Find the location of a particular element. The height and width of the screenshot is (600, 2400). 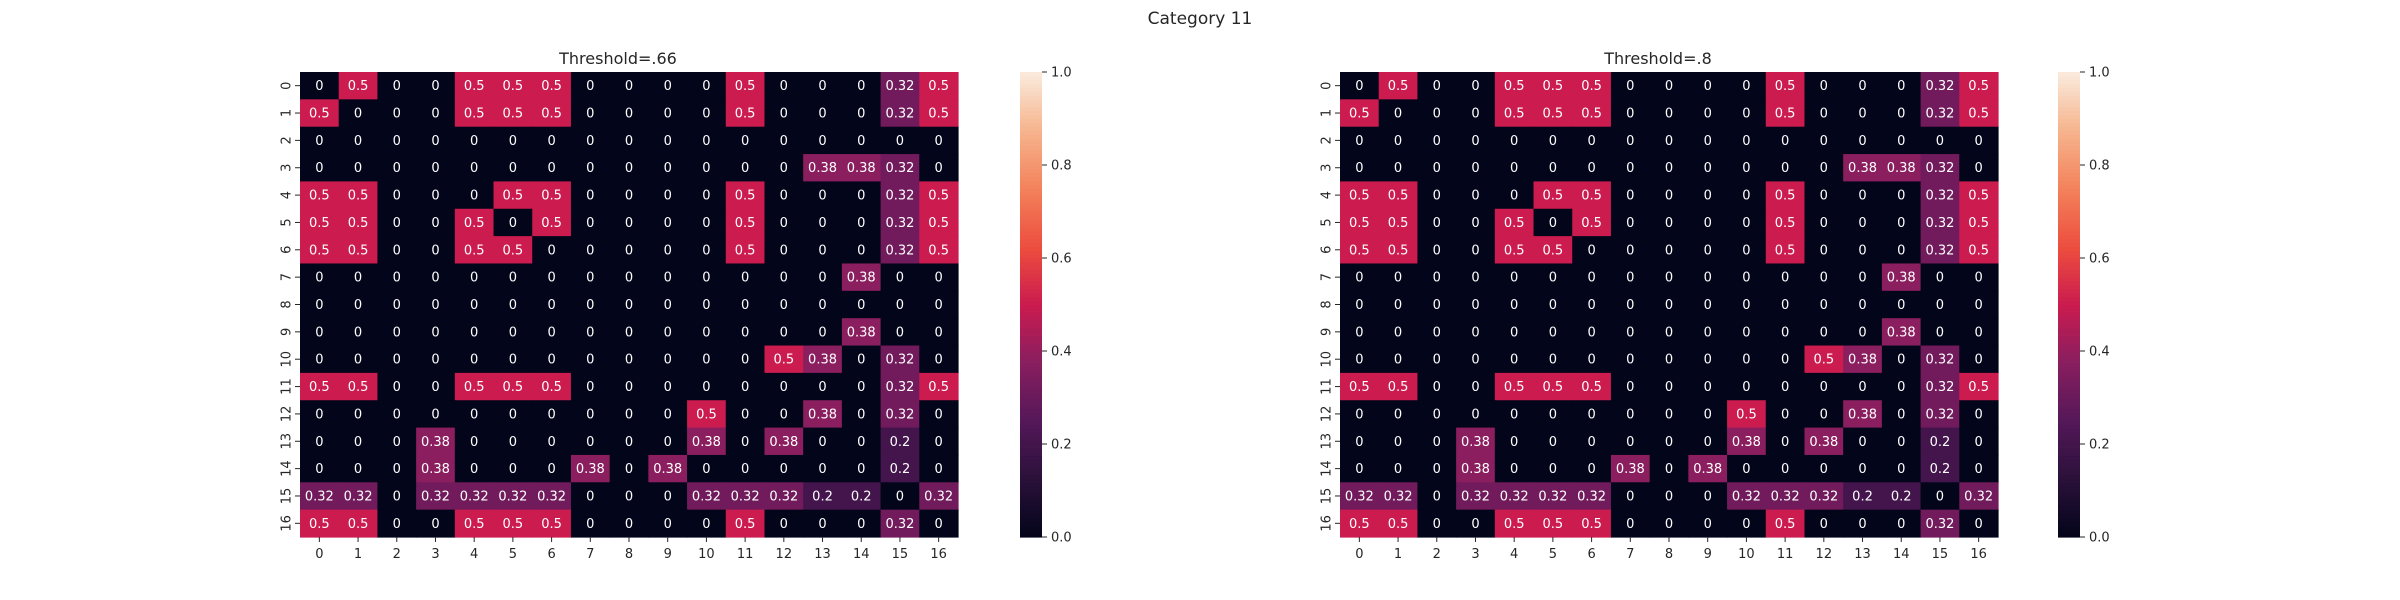

x-tick-labels-right: 0 1 2 3 4 5 6 7 8 9 10 11 12 13 14 15 16 is located at coordinates (1671, 549).